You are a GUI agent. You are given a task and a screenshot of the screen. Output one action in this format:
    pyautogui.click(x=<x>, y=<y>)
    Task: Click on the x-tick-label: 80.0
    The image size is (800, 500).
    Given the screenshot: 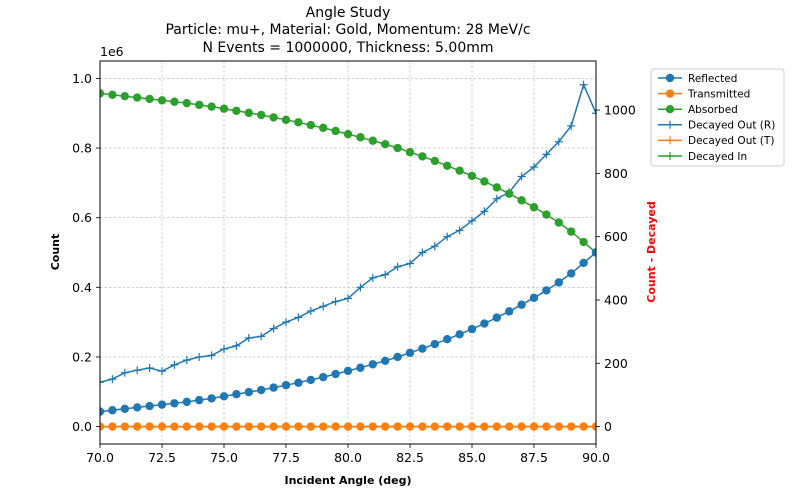 What is the action you would take?
    pyautogui.click(x=348, y=457)
    